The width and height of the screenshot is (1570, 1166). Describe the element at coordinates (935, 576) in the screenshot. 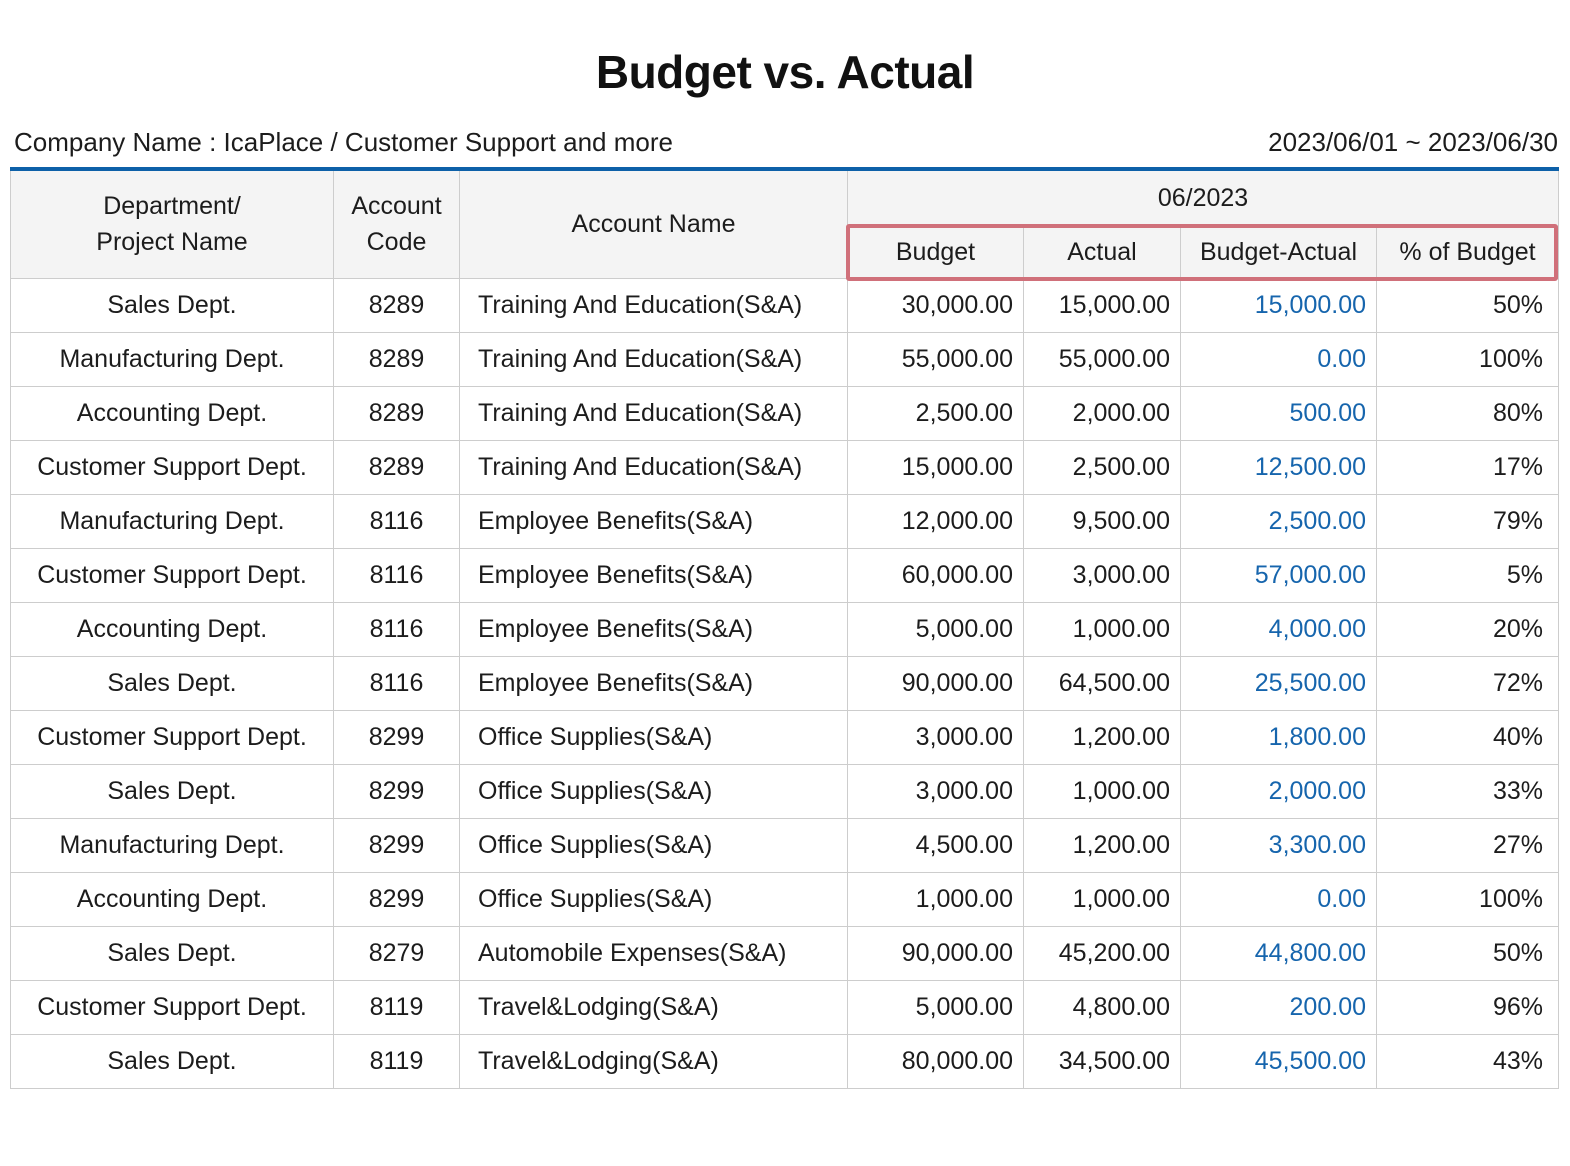

I see `cell-budget: 60,000.00` at that location.